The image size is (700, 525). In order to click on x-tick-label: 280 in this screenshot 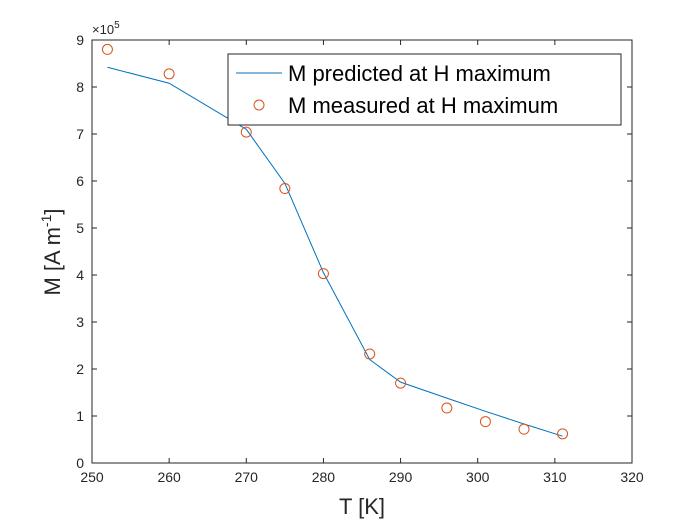, I will do `click(324, 477)`.